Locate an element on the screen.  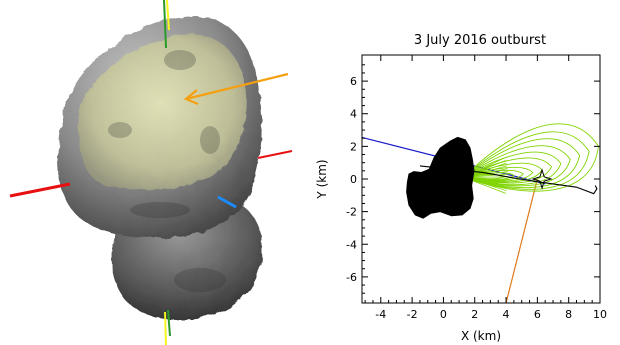
spin-axis-bottom-green is located at coordinates (169, 323).